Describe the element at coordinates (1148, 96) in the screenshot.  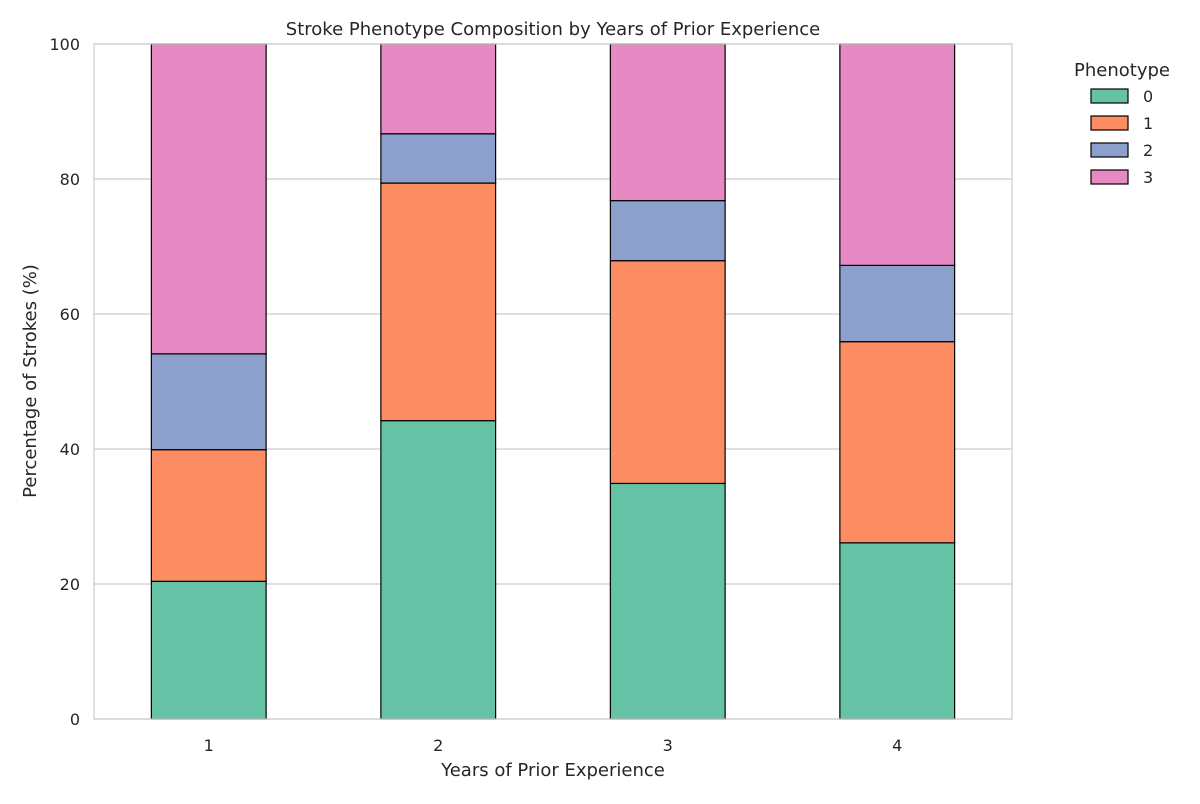
I see `legend-label: 0` at that location.